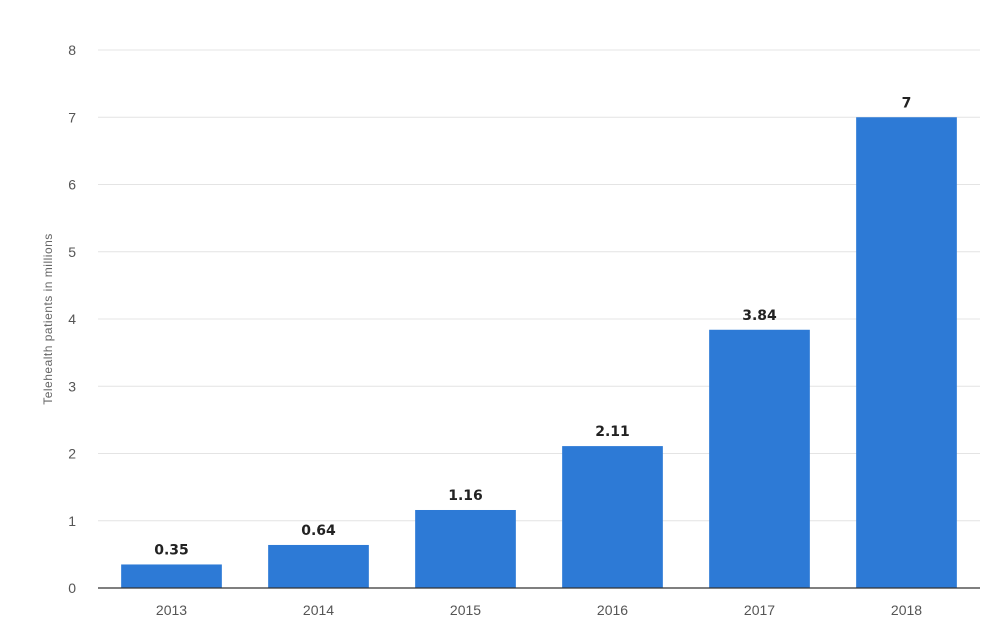  I want to click on data-label-2015: 1.16, so click(465, 496).